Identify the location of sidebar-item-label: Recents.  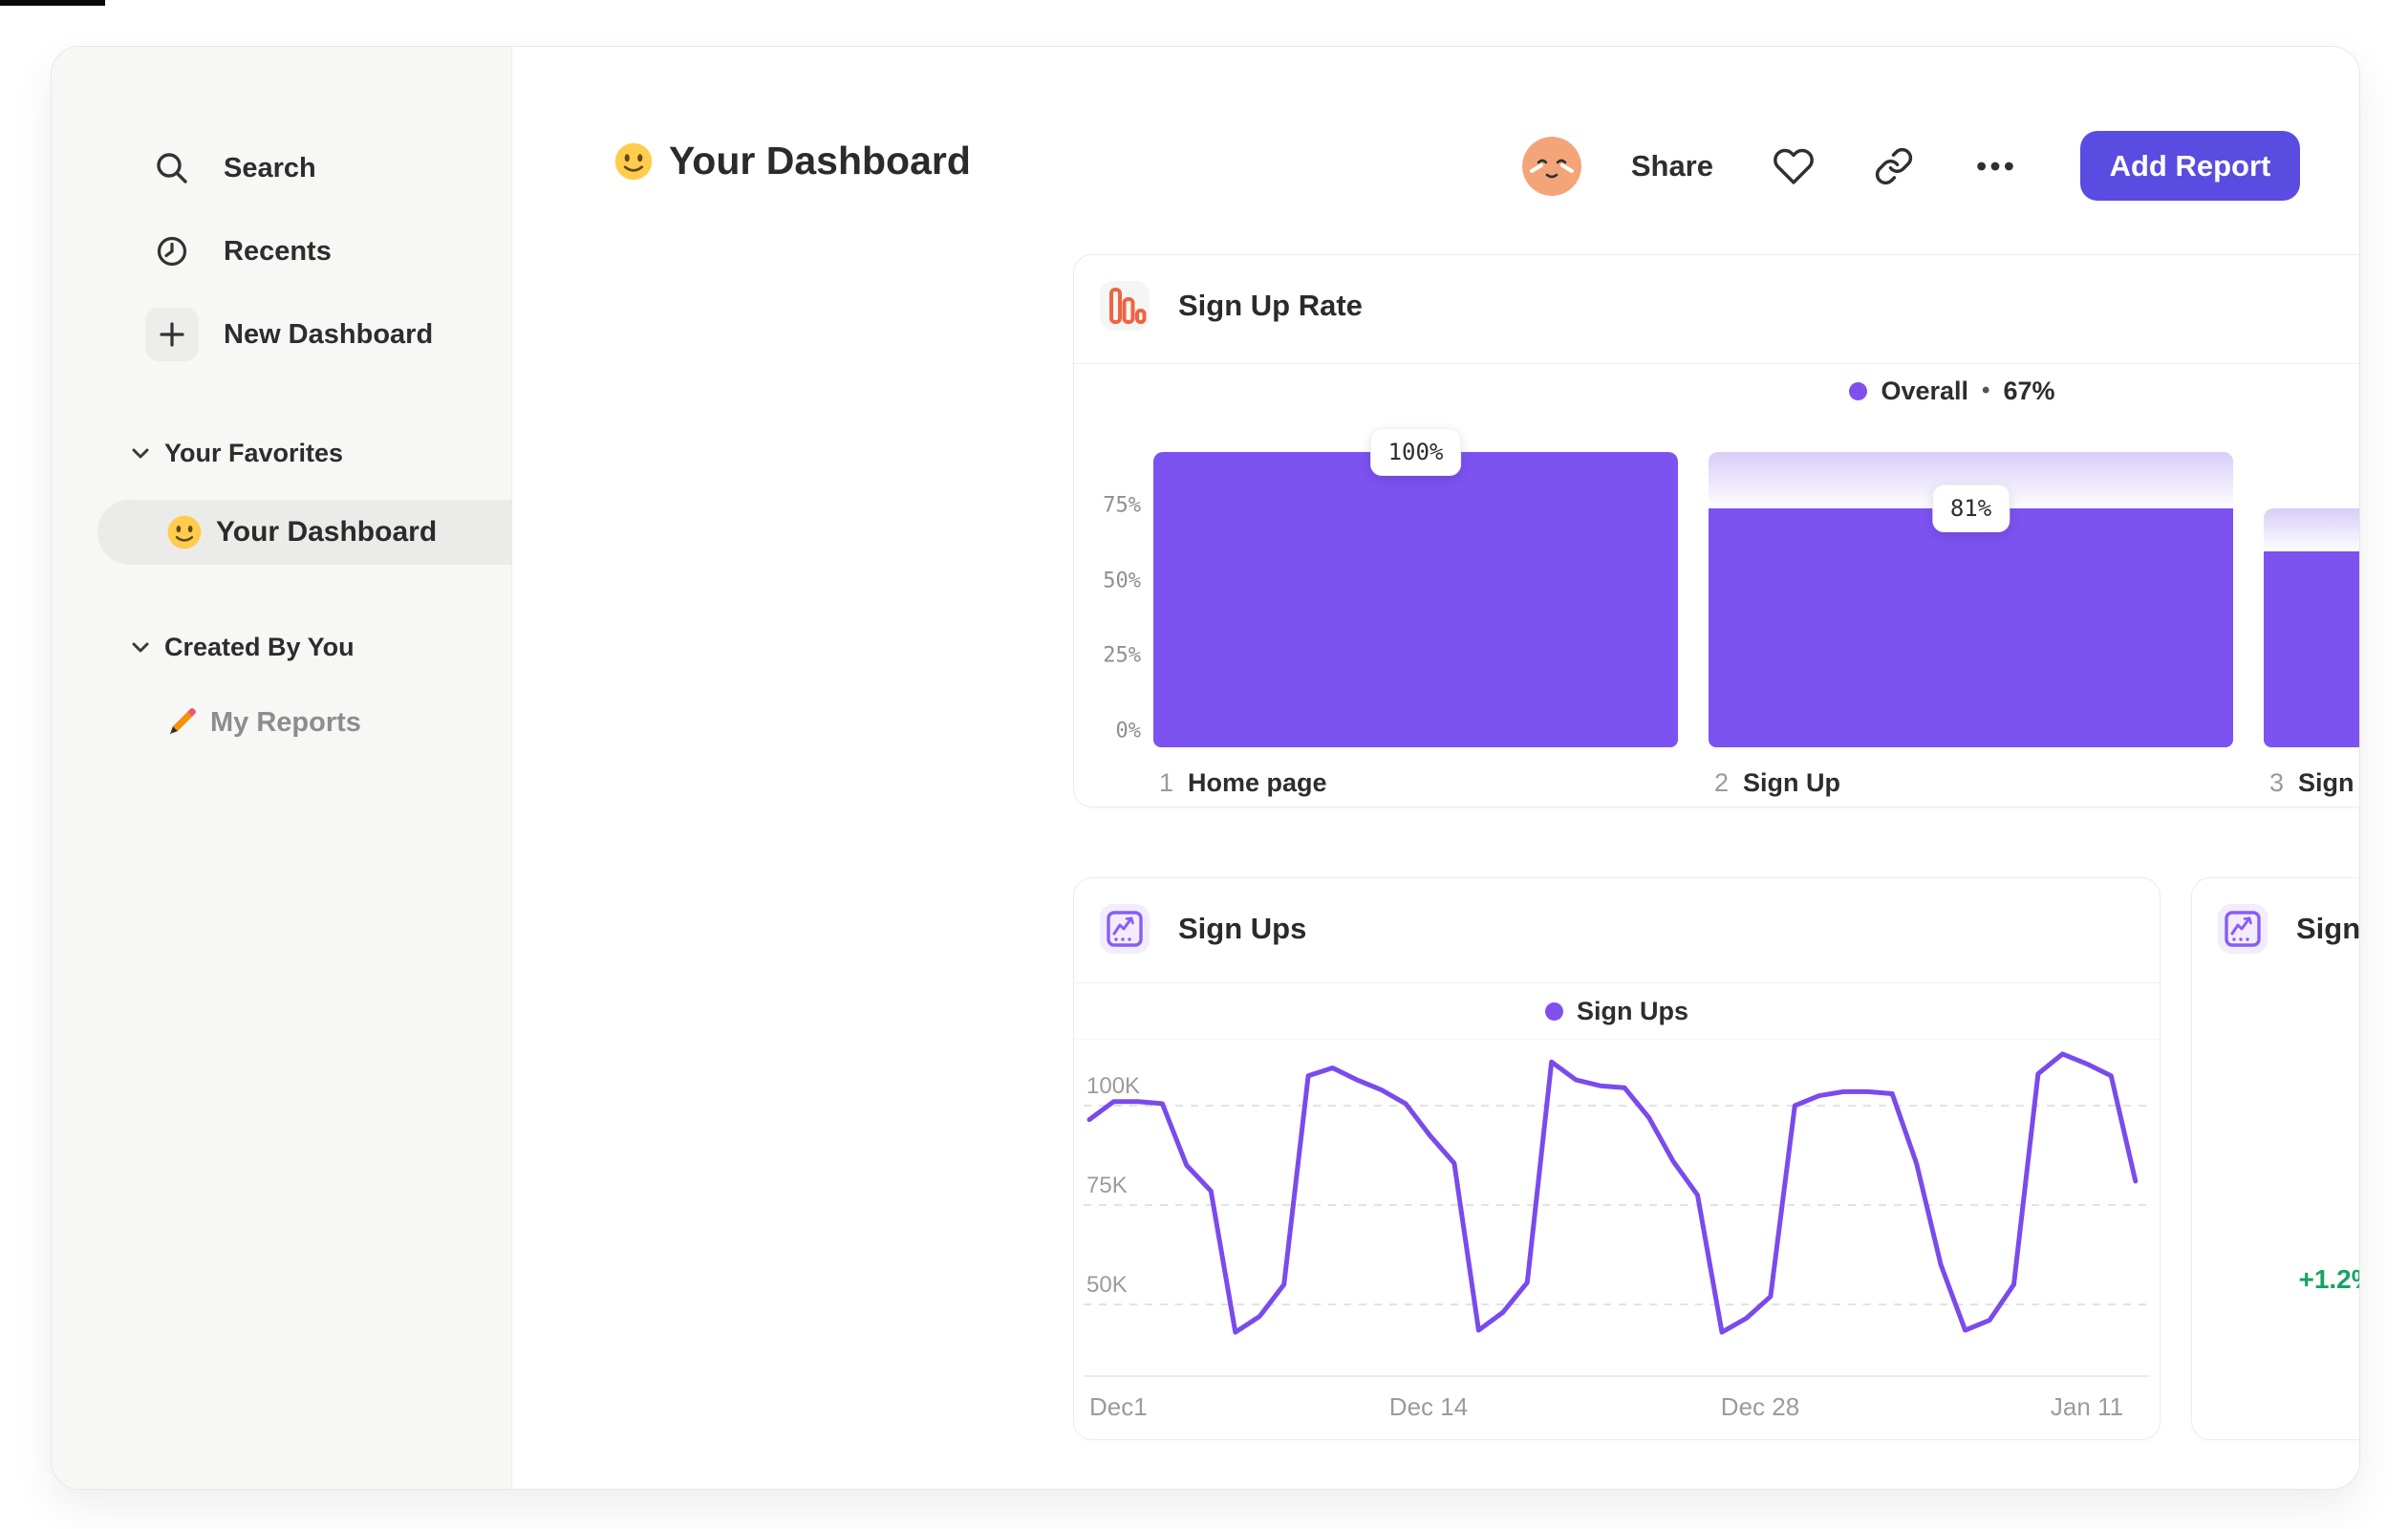
(278, 251).